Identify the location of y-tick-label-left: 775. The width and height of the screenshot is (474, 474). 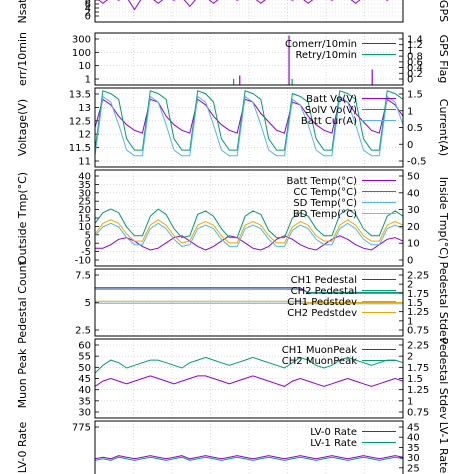
(81, 428).